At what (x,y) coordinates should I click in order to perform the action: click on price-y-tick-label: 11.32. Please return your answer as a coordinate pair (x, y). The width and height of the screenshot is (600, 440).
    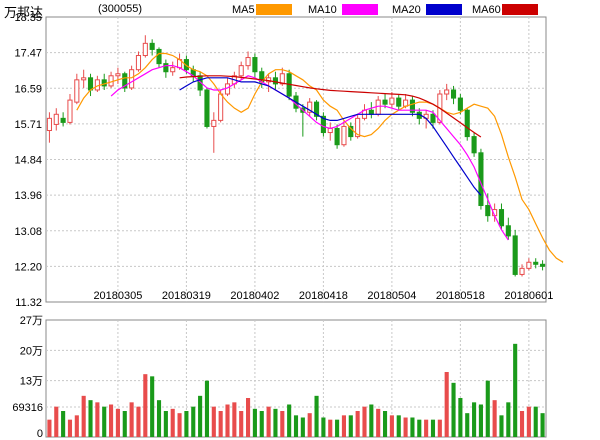
    Looking at the image, I should click on (28, 303).